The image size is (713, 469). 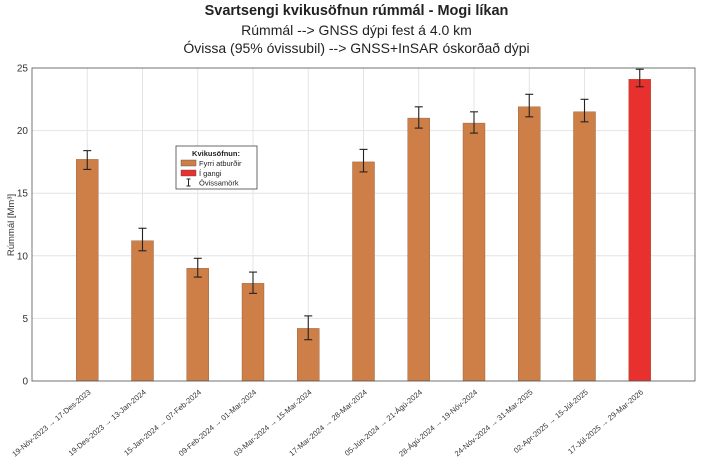 What do you see at coordinates (23, 131) in the screenshot?
I see `y-tick-label: 20` at bounding box center [23, 131].